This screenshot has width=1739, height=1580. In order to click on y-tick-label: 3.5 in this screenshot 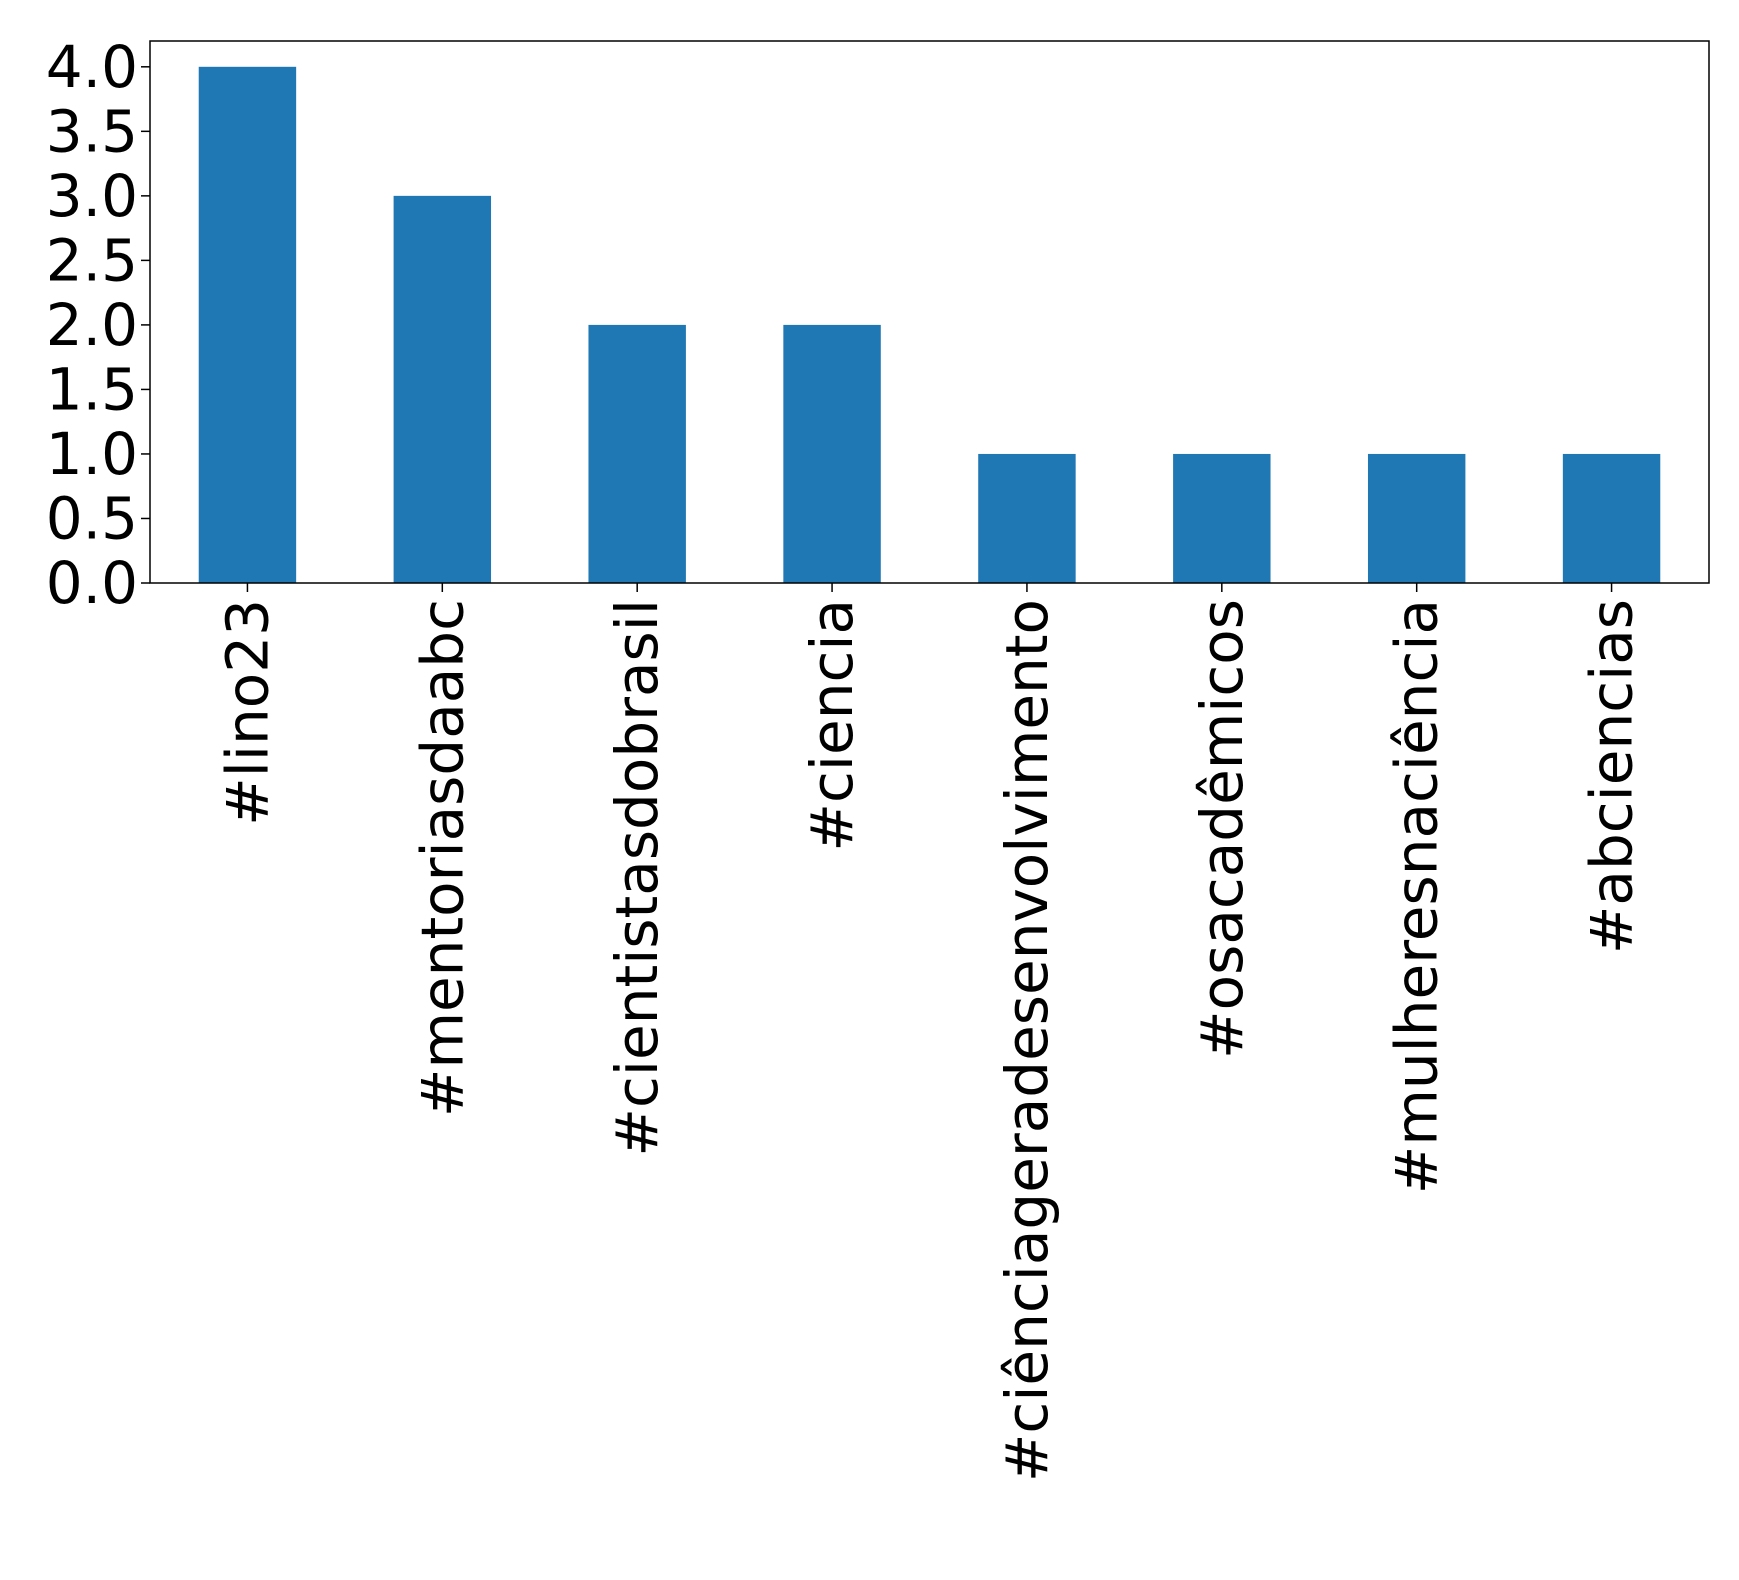, I will do `click(92, 131)`.